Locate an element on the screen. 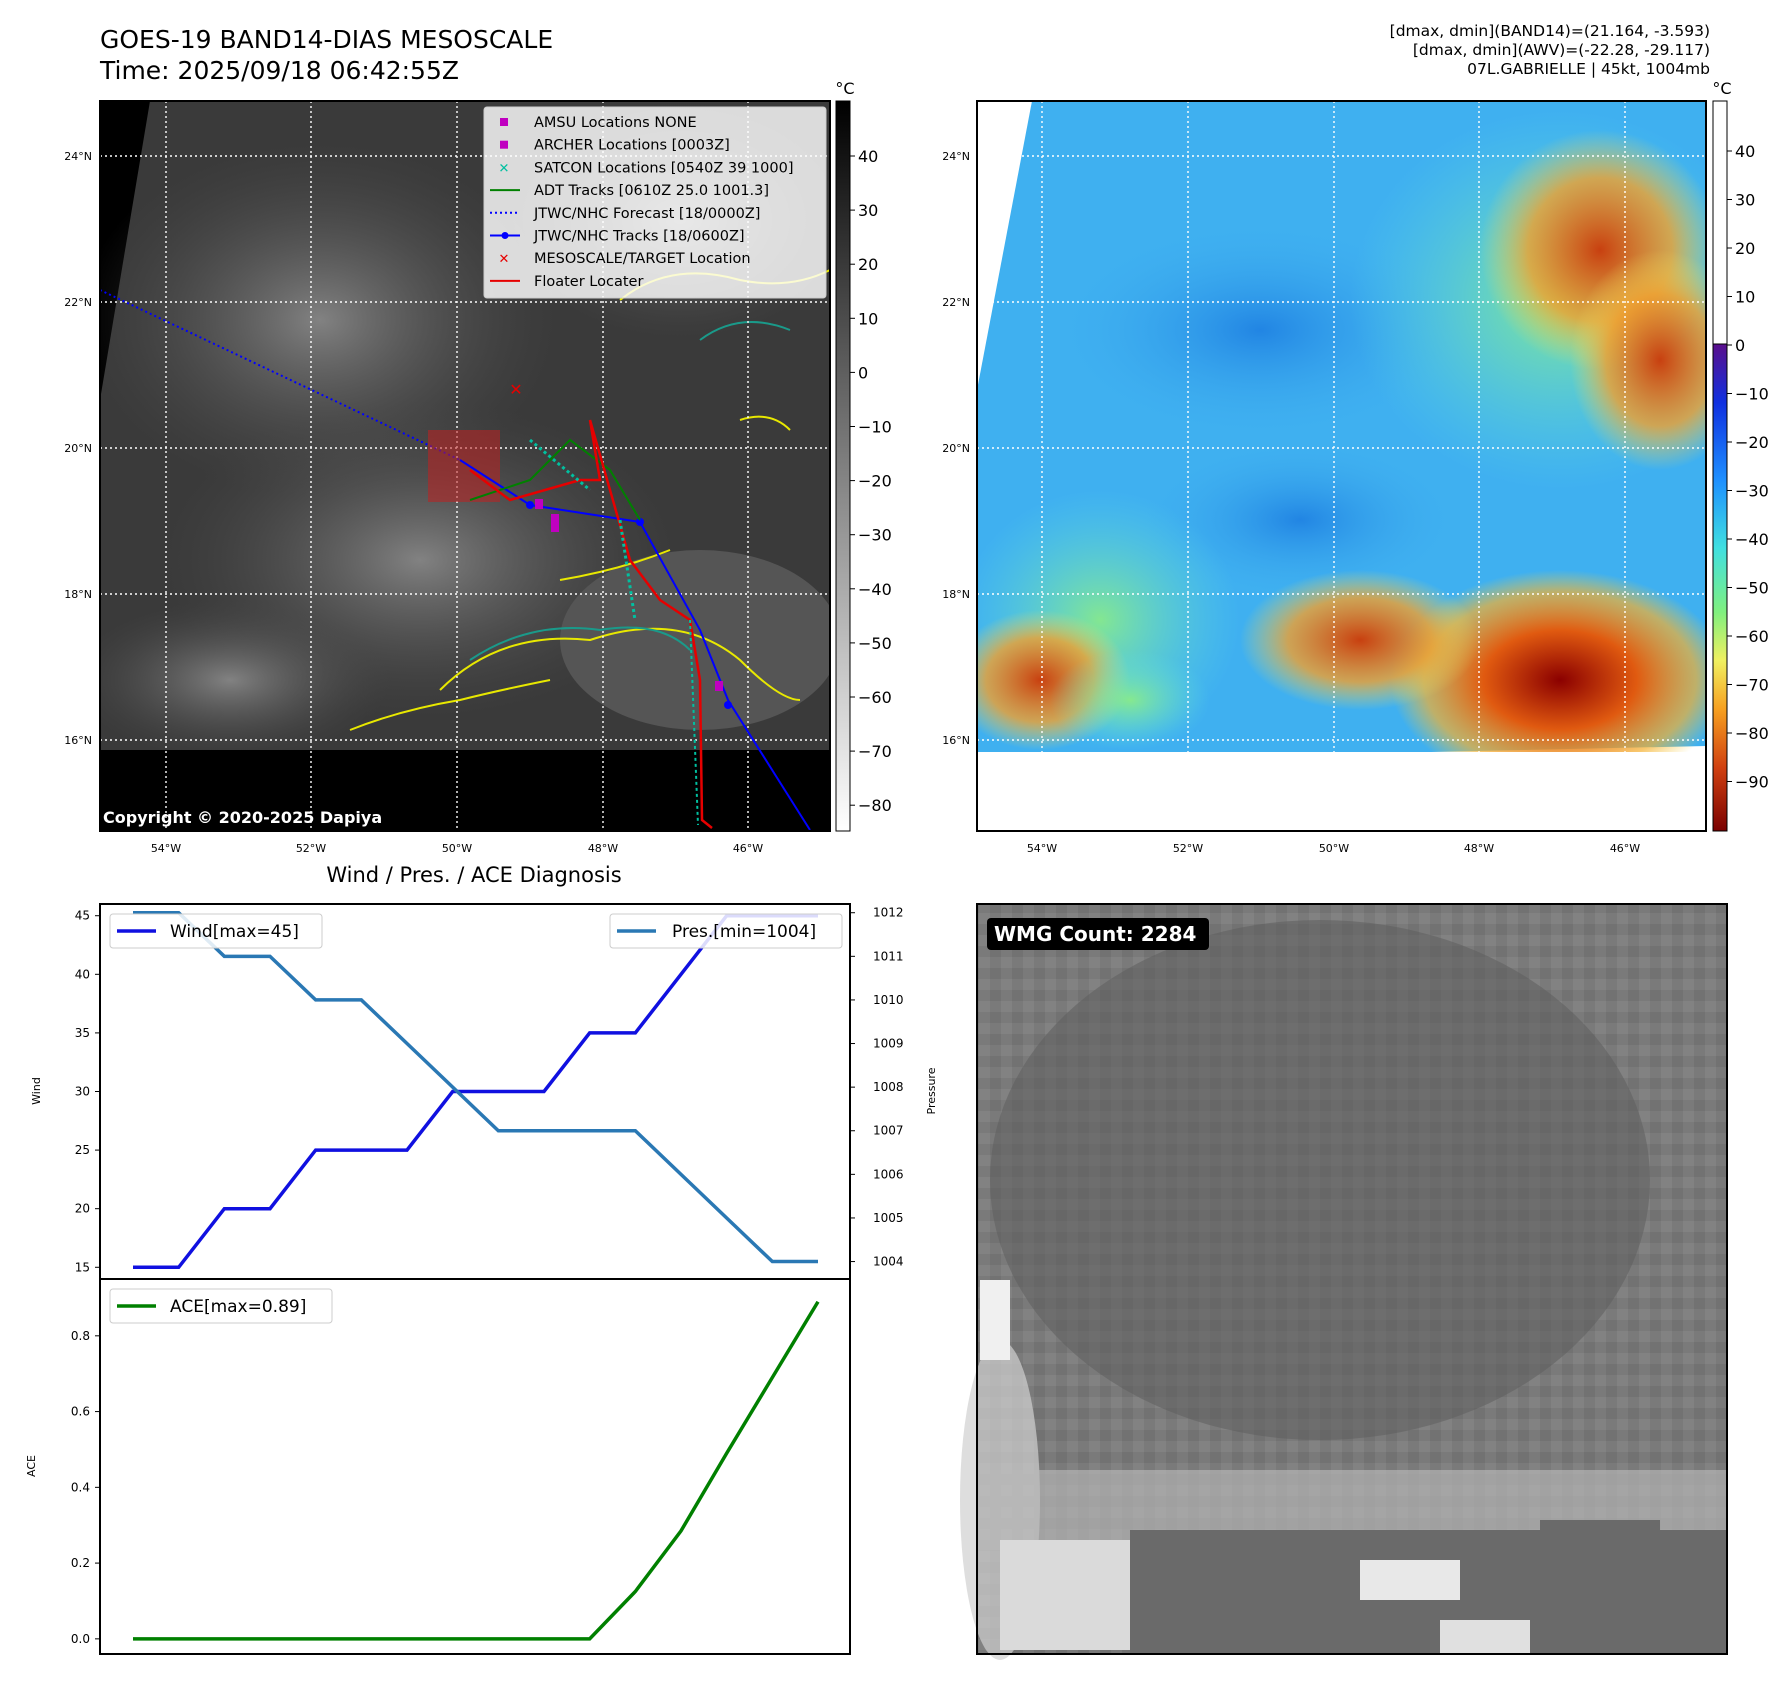 Image resolution: width=1792 pixels, height=1690 pixels. color-tick-label: −10 is located at coordinates (1752, 394).